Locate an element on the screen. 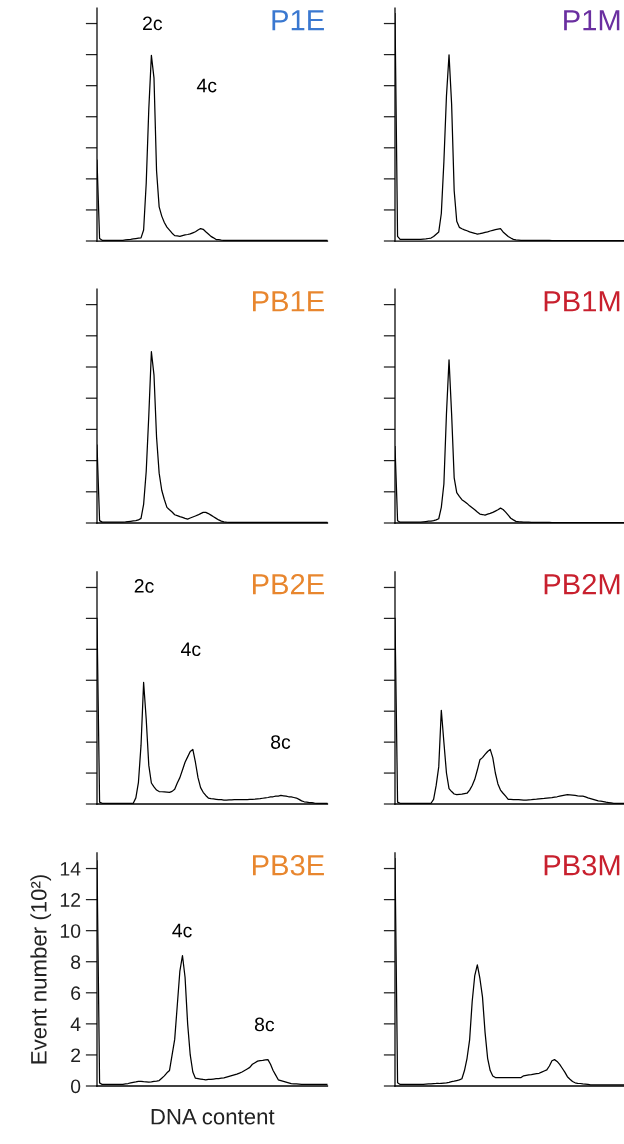 This screenshot has height=1144, width=624. y-tick-label: 4 is located at coordinates (75, 1024).